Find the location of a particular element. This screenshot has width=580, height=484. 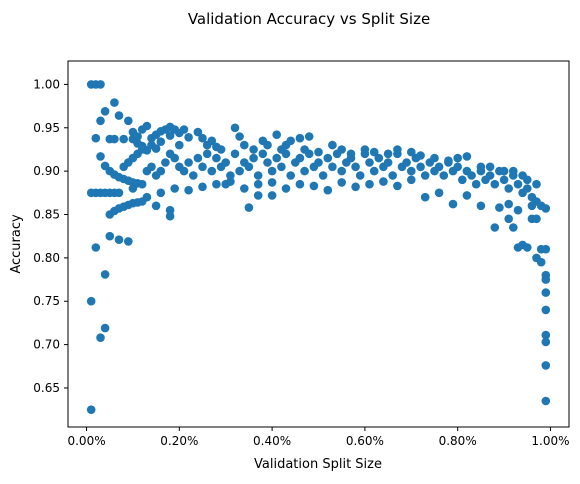

x-tick-label: 0.80% is located at coordinates (458, 441).